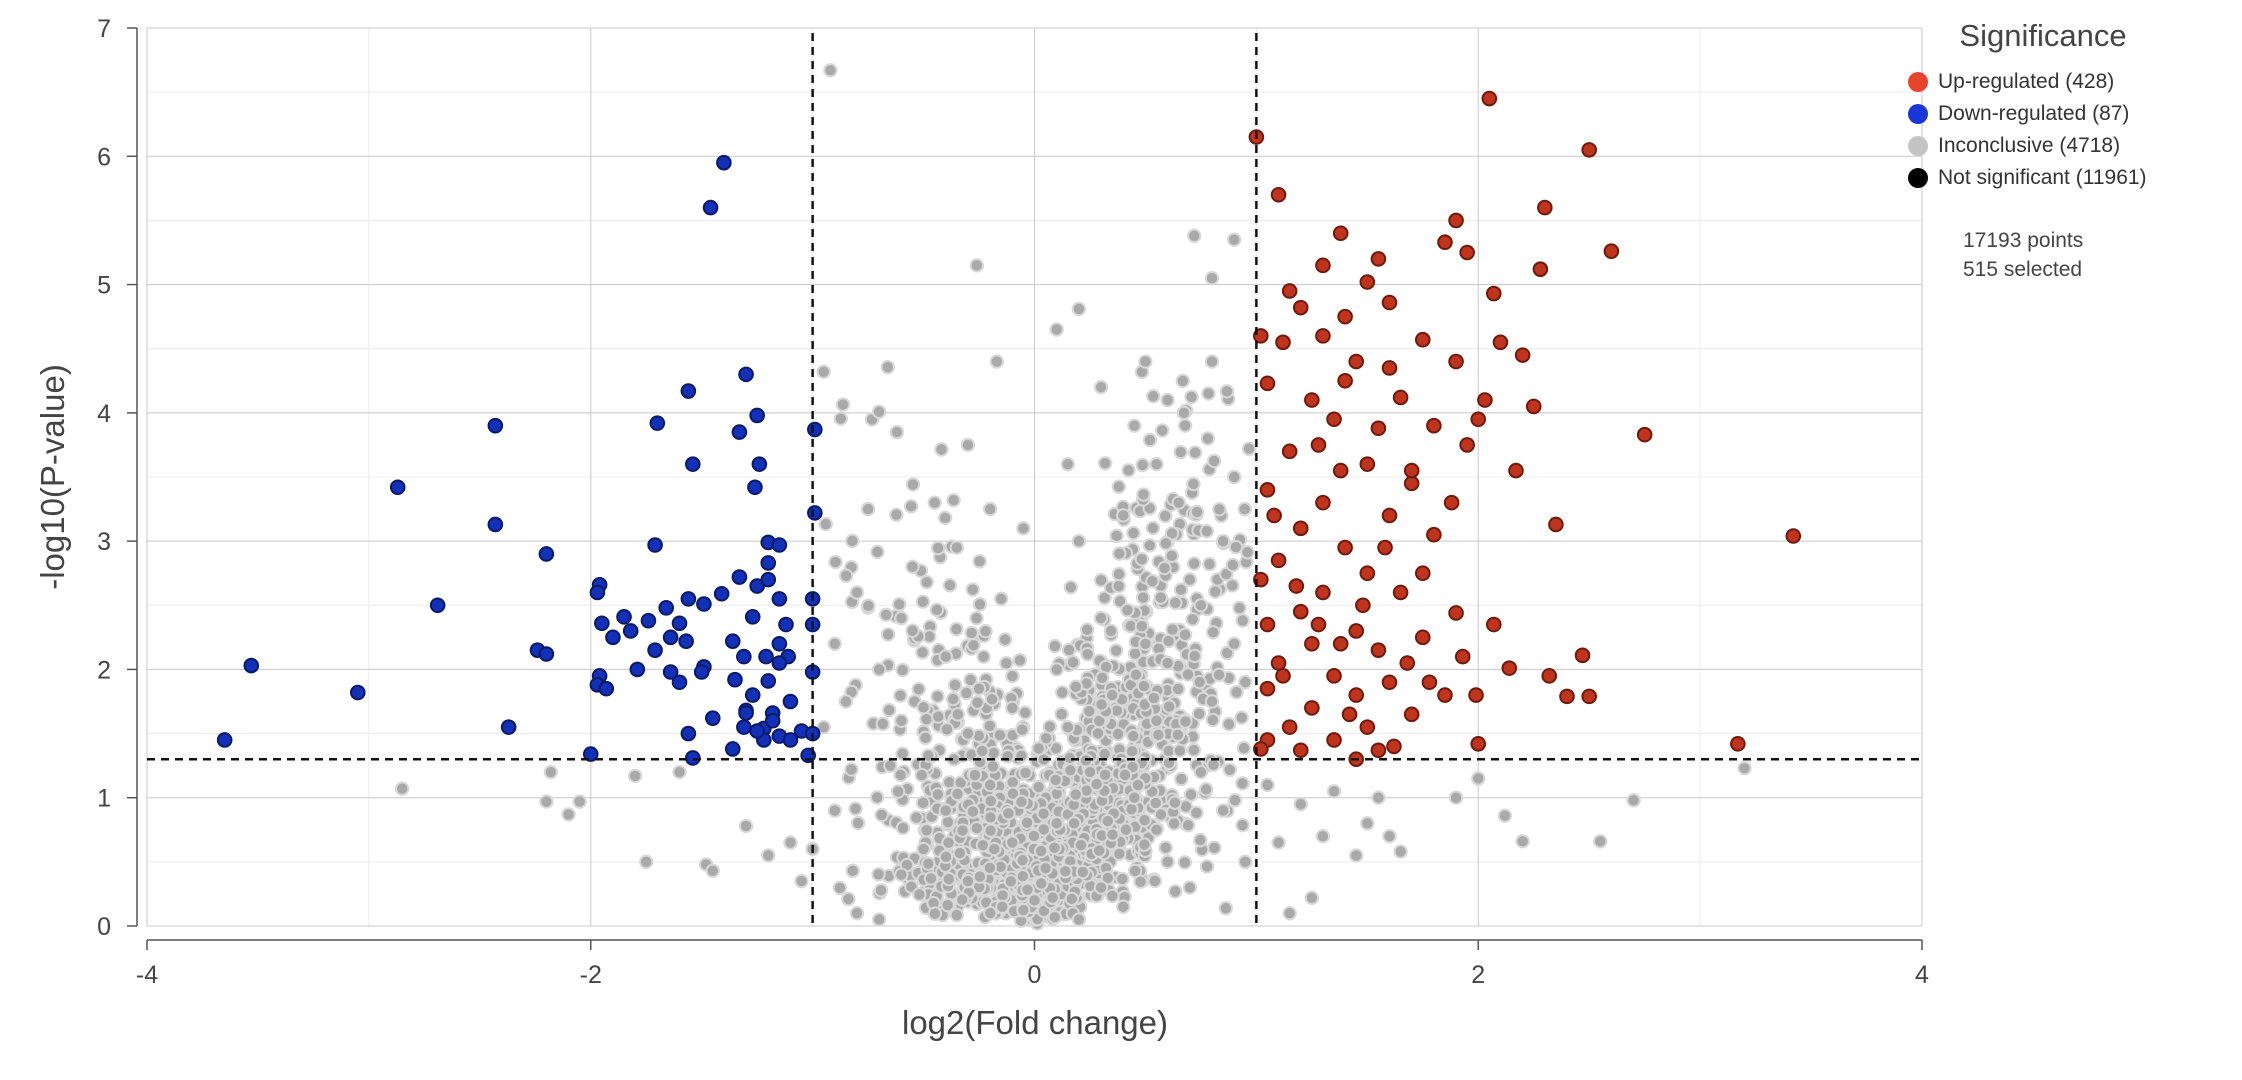 This screenshot has height=1080, width=2242. I want to click on selected-count: 515 selected, so click(2023, 269).